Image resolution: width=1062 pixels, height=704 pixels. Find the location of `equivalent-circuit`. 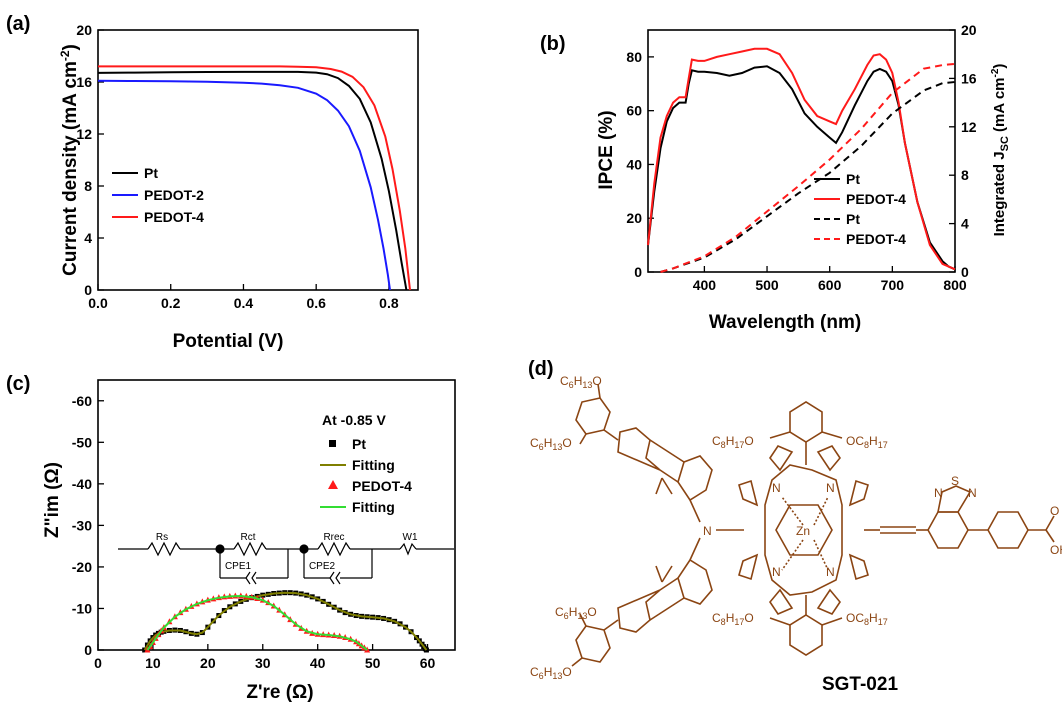

equivalent-circuit is located at coordinates (286, 563).